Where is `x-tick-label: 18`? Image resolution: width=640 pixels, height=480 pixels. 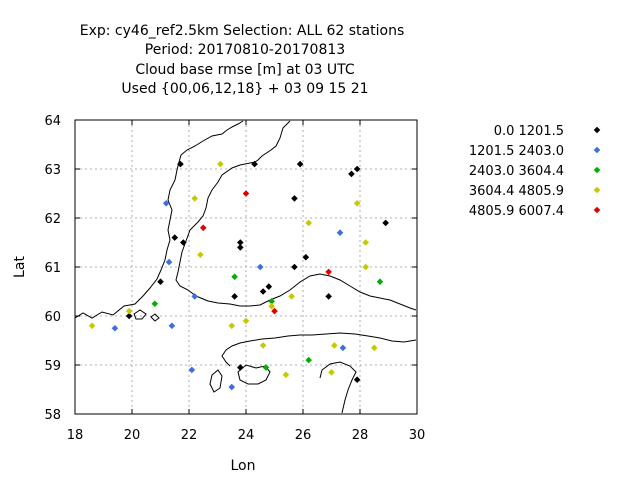 x-tick-label: 18 is located at coordinates (75, 435).